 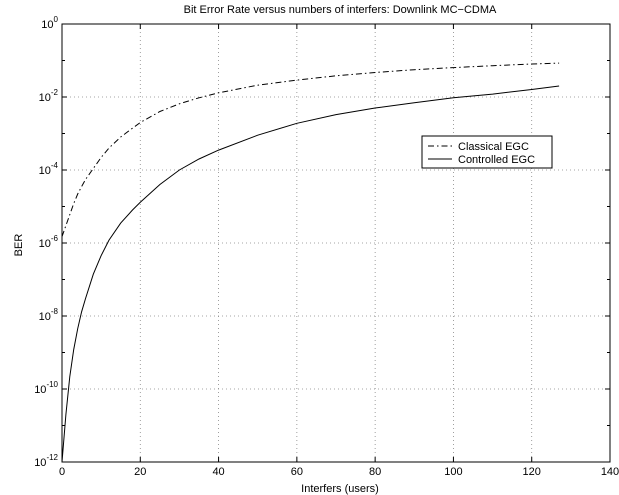 I want to click on y-tick-label: 10⁰, so click(x=49, y=23).